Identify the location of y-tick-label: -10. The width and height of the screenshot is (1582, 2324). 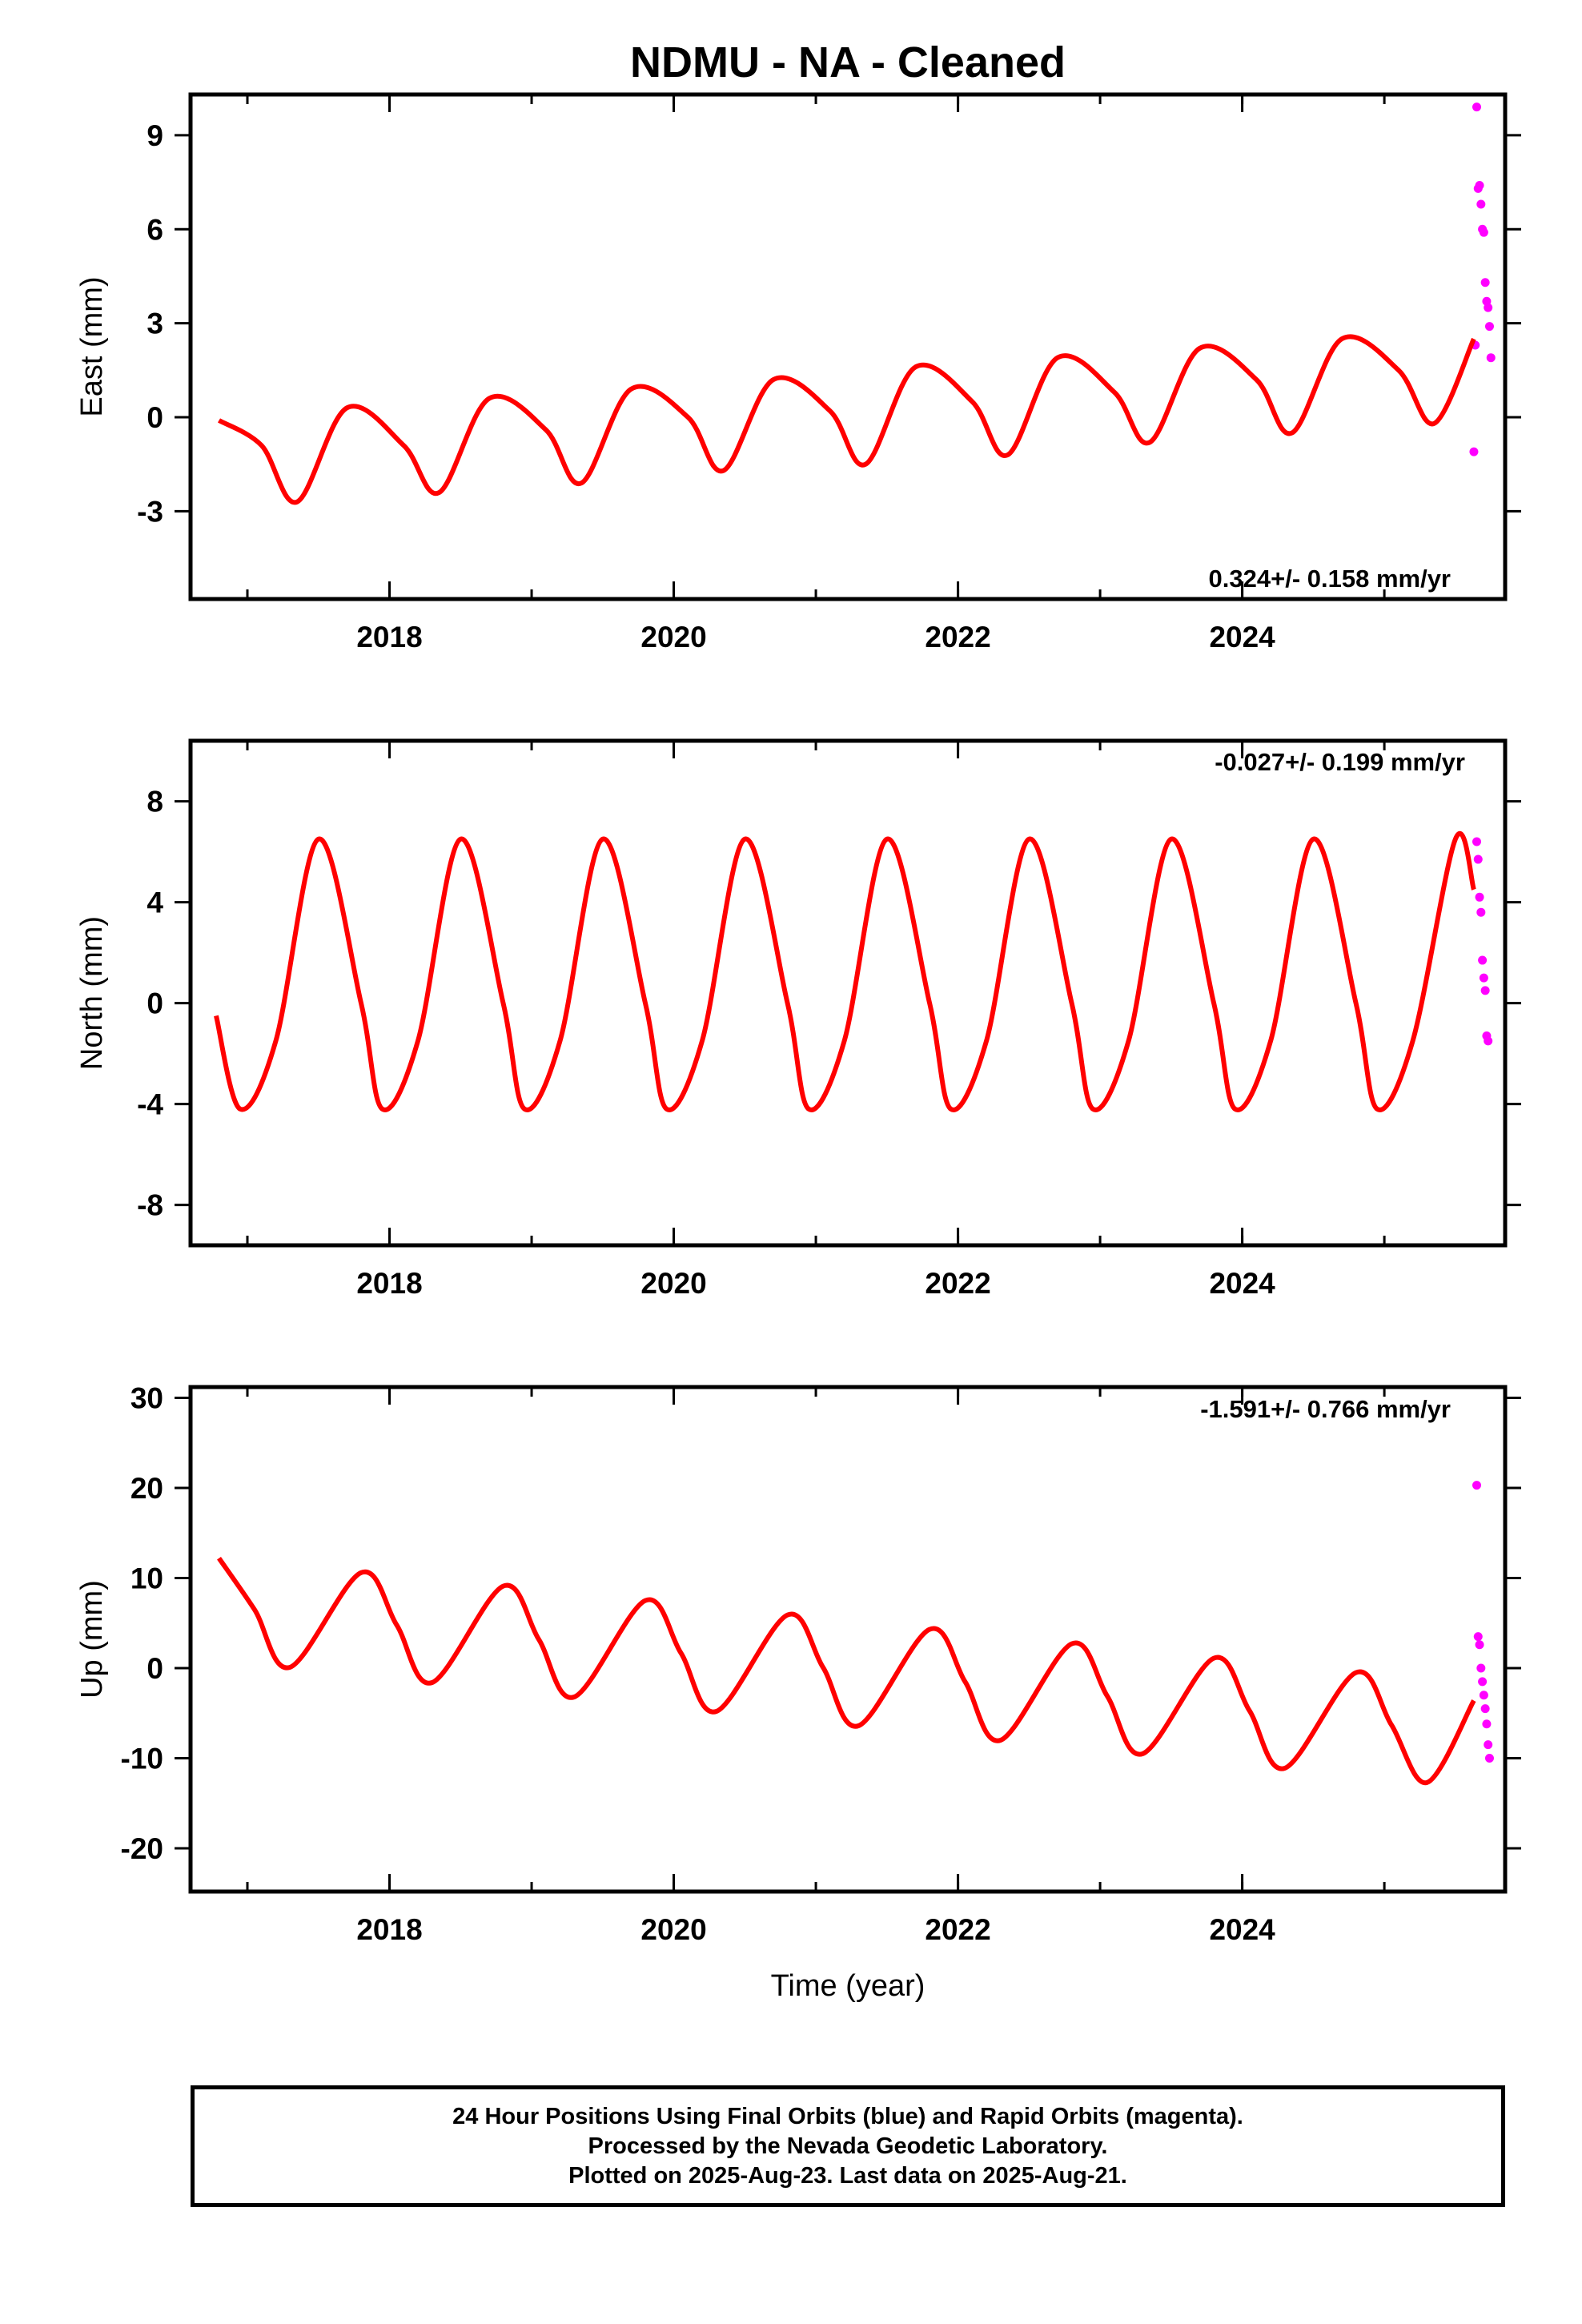
(142, 1759).